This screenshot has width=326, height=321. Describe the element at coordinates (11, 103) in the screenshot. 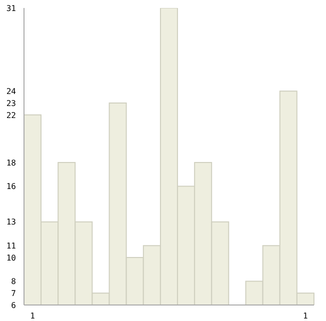

I see `y-tick-label: 23` at that location.